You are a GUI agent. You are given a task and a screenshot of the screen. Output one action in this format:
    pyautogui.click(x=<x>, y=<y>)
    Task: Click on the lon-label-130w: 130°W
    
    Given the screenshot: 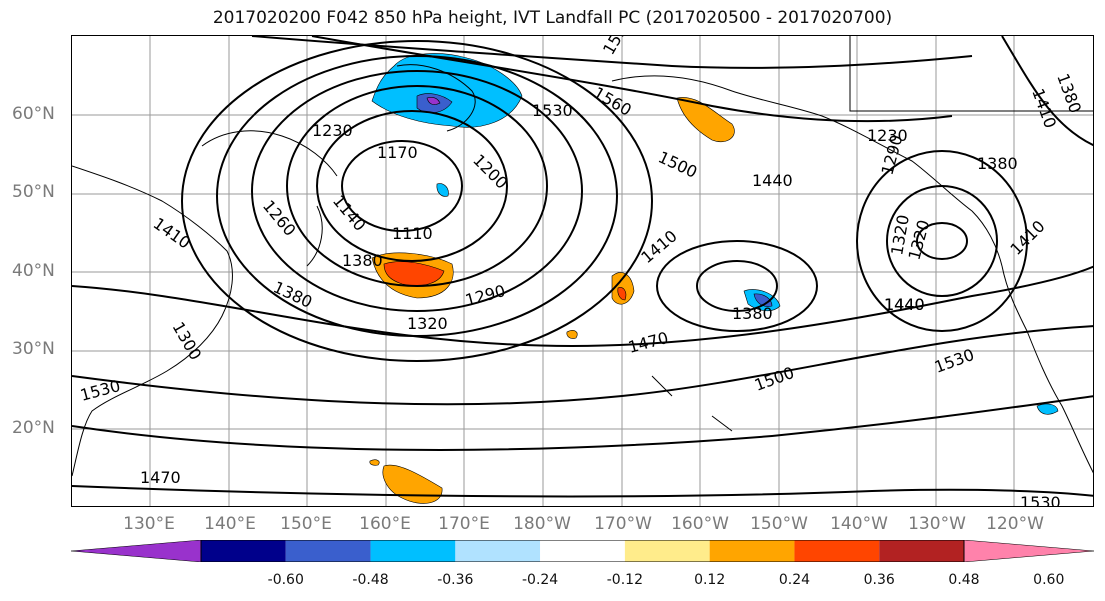 What is the action you would take?
    pyautogui.click(x=937, y=524)
    